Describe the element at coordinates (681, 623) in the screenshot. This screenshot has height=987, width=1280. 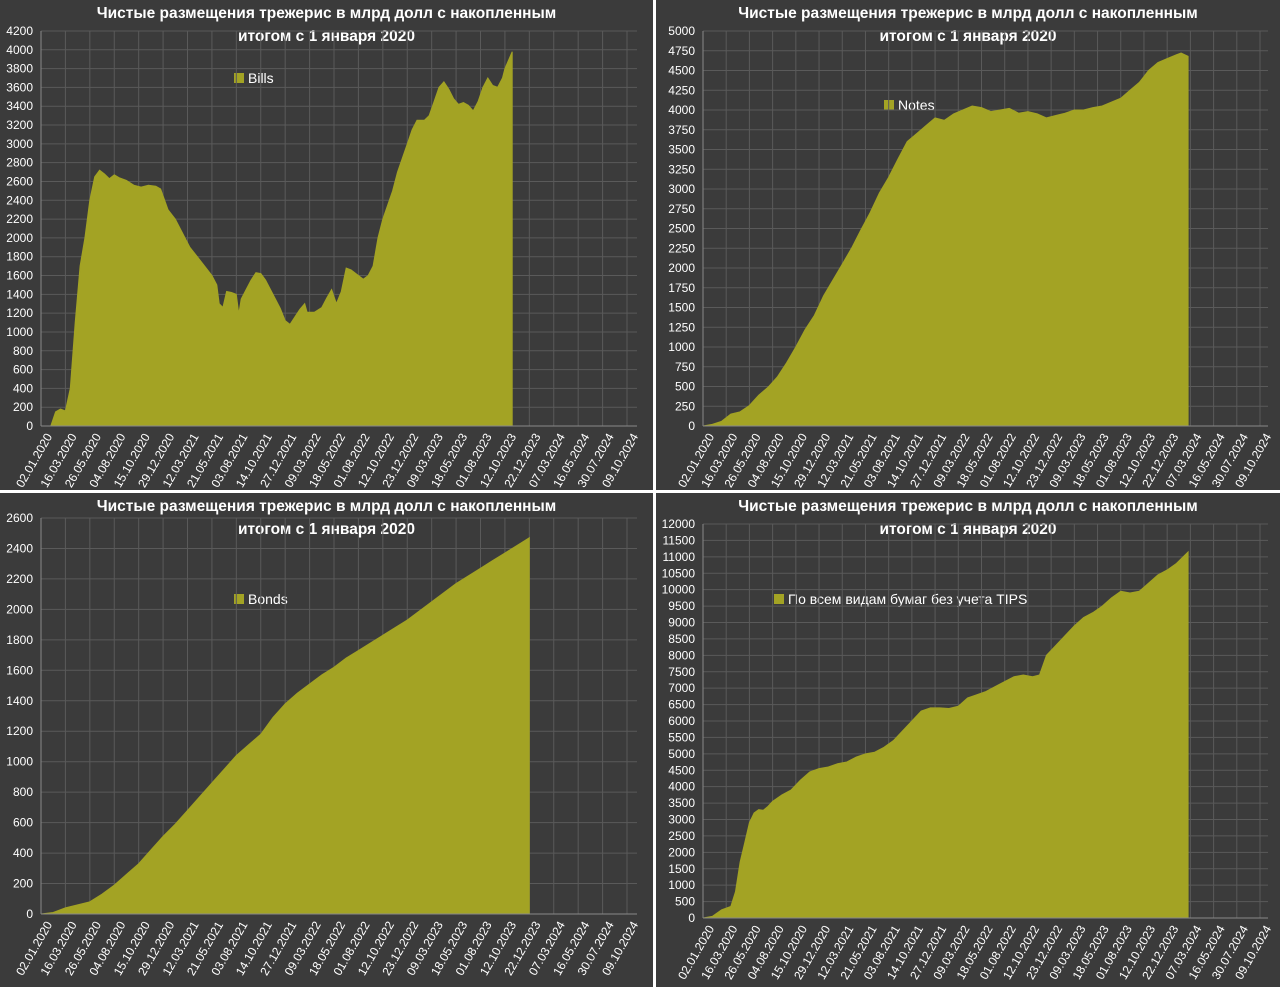
I see `y-tick-label: 9000` at that location.